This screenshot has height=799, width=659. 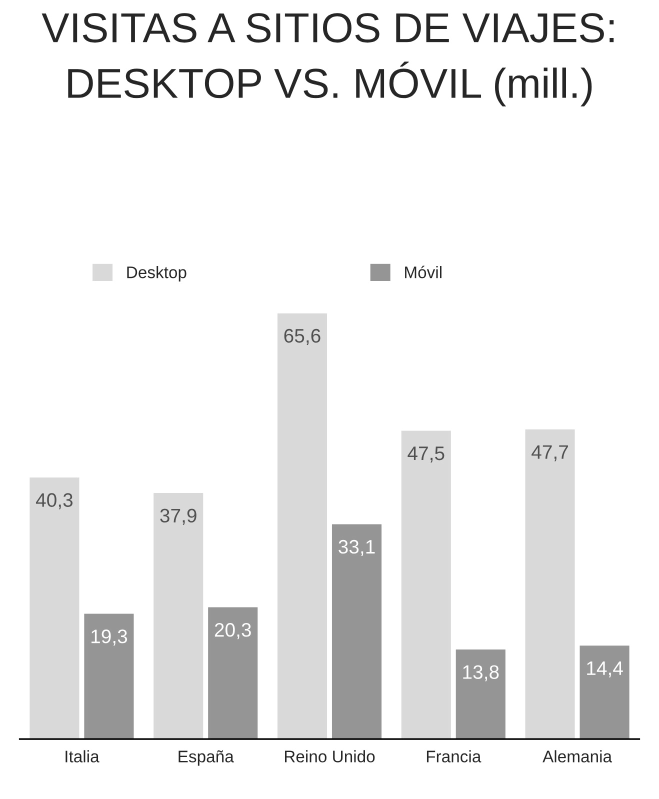 I want to click on data-label: 47,5, so click(x=426, y=454).